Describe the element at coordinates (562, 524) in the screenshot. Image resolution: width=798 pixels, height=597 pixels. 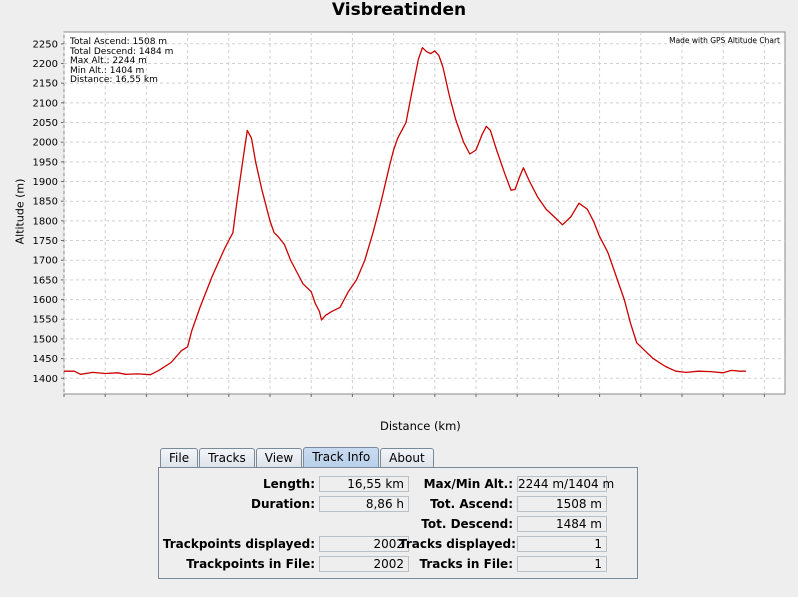
I see `tot-descend-field: 1484 m` at that location.